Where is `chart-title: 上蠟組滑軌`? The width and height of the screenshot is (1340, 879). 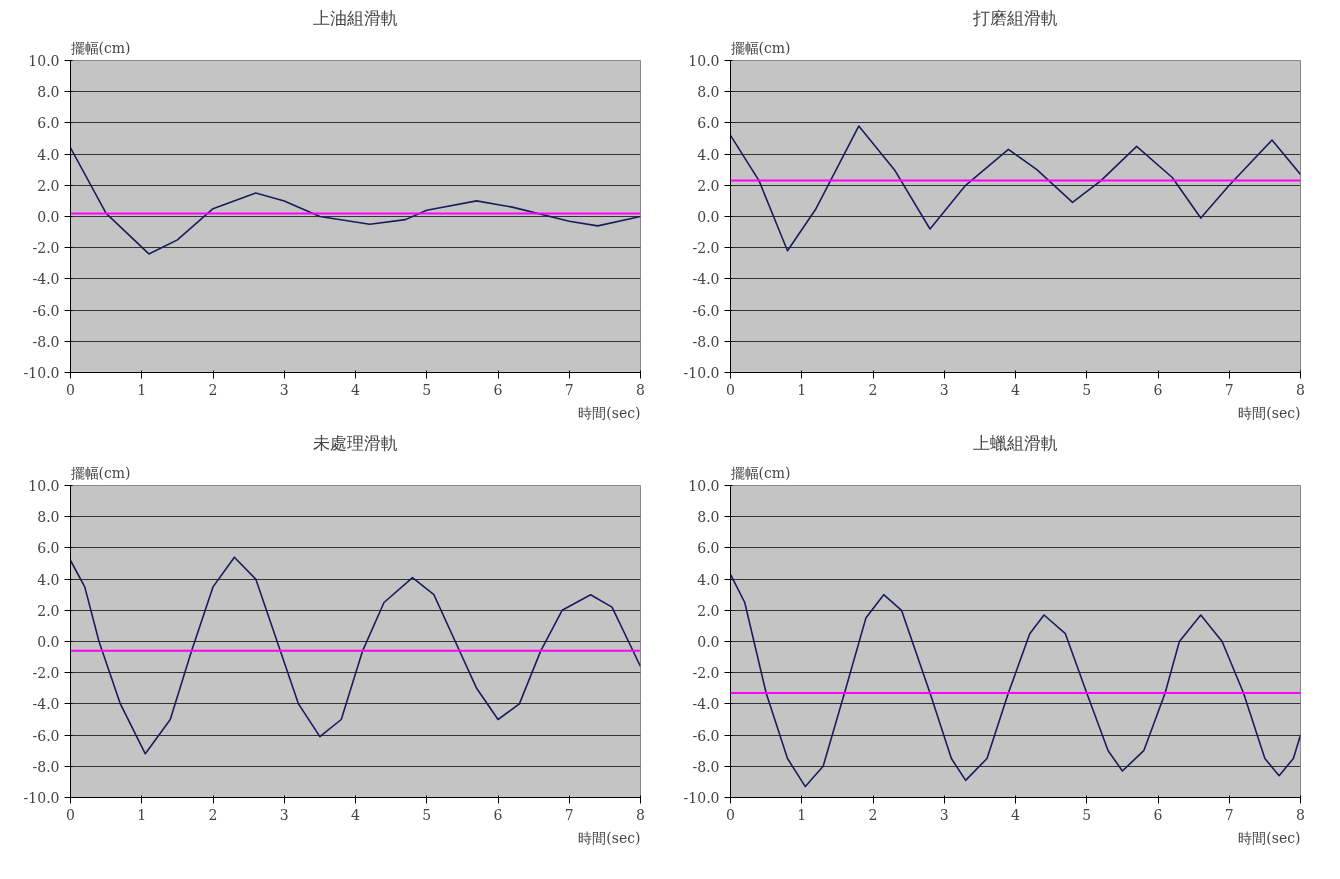
chart-title: 上蠟組滑軌 is located at coordinates (1015, 442).